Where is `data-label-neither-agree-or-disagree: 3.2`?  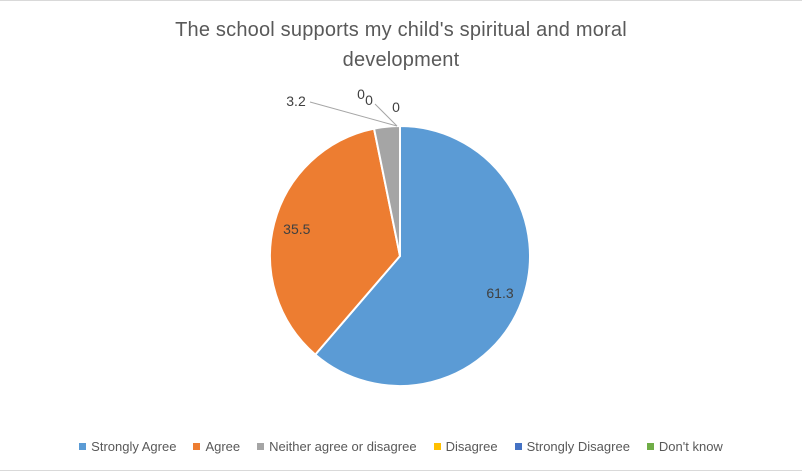 data-label-neither-agree-or-disagree: 3.2 is located at coordinates (296, 101).